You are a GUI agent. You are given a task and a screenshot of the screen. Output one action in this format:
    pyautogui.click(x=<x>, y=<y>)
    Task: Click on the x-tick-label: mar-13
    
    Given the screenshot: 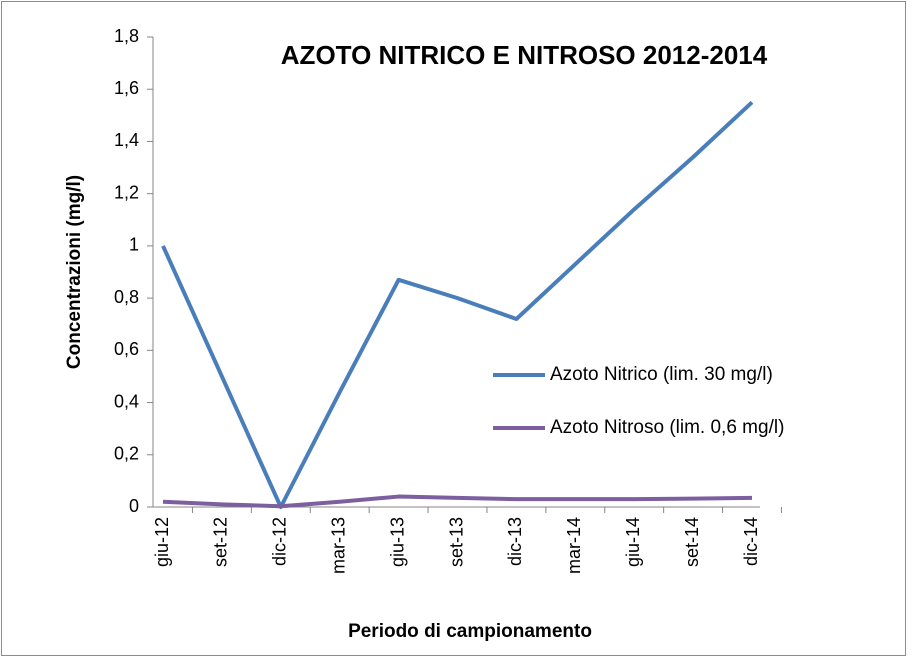 What is the action you would take?
    pyautogui.click(x=338, y=545)
    